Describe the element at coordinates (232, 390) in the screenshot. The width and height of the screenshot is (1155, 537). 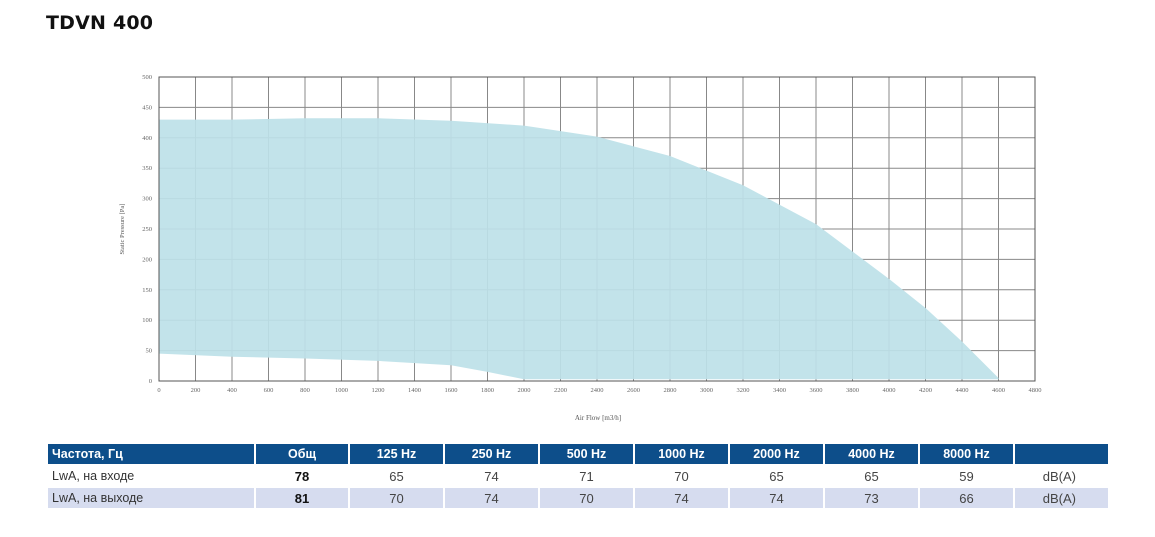
I see `x-tick-label: 400` at that location.